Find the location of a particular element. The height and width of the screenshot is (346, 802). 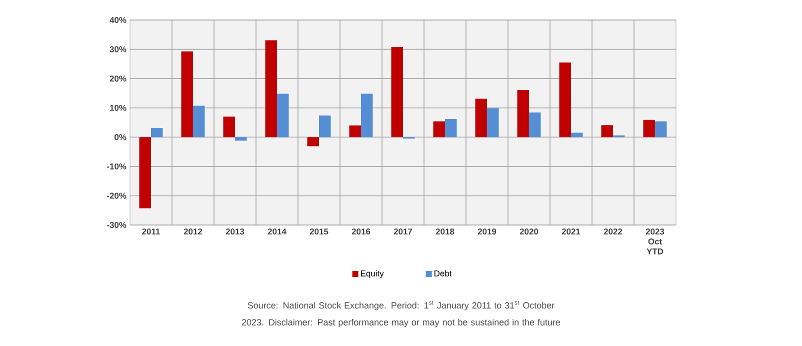

x-tick-label: 2015 is located at coordinates (319, 231).